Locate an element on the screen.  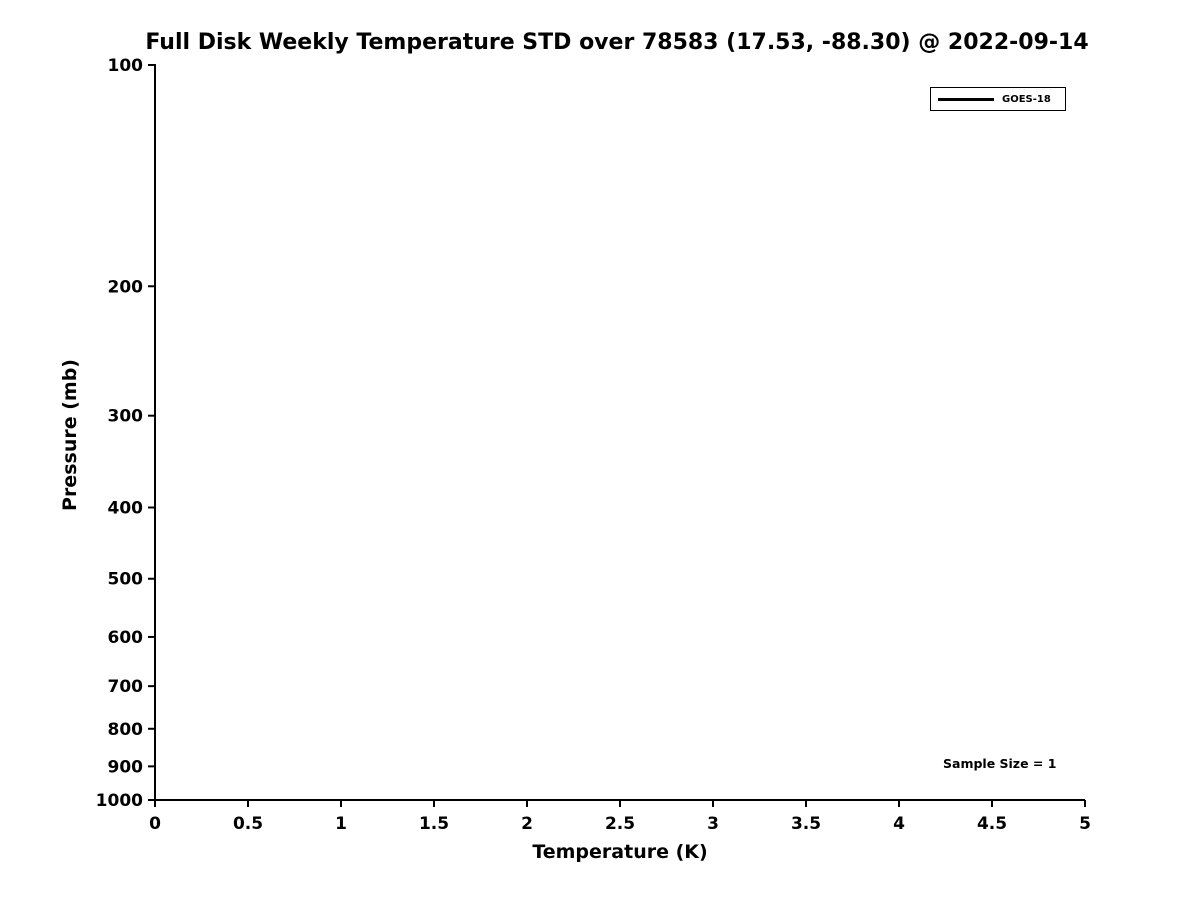
svg-text: 200 is located at coordinates (126, 287).